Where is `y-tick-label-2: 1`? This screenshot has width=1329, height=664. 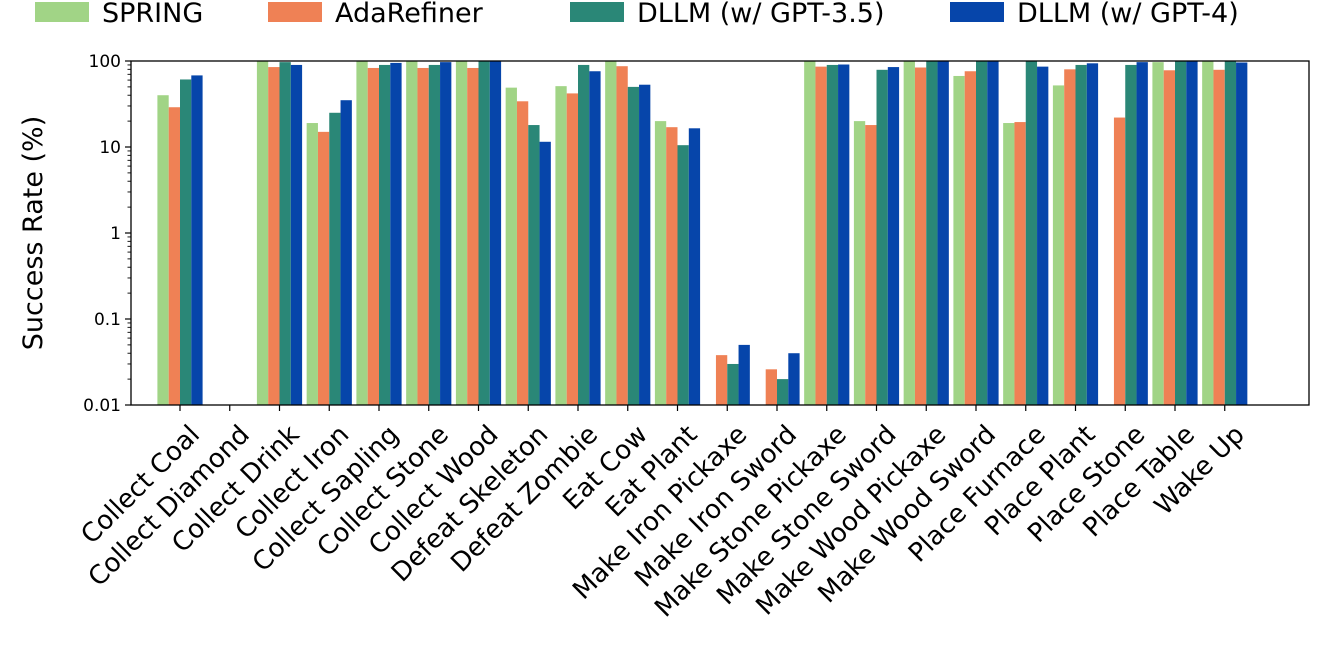
y-tick-label-2: 1 is located at coordinates (115, 234).